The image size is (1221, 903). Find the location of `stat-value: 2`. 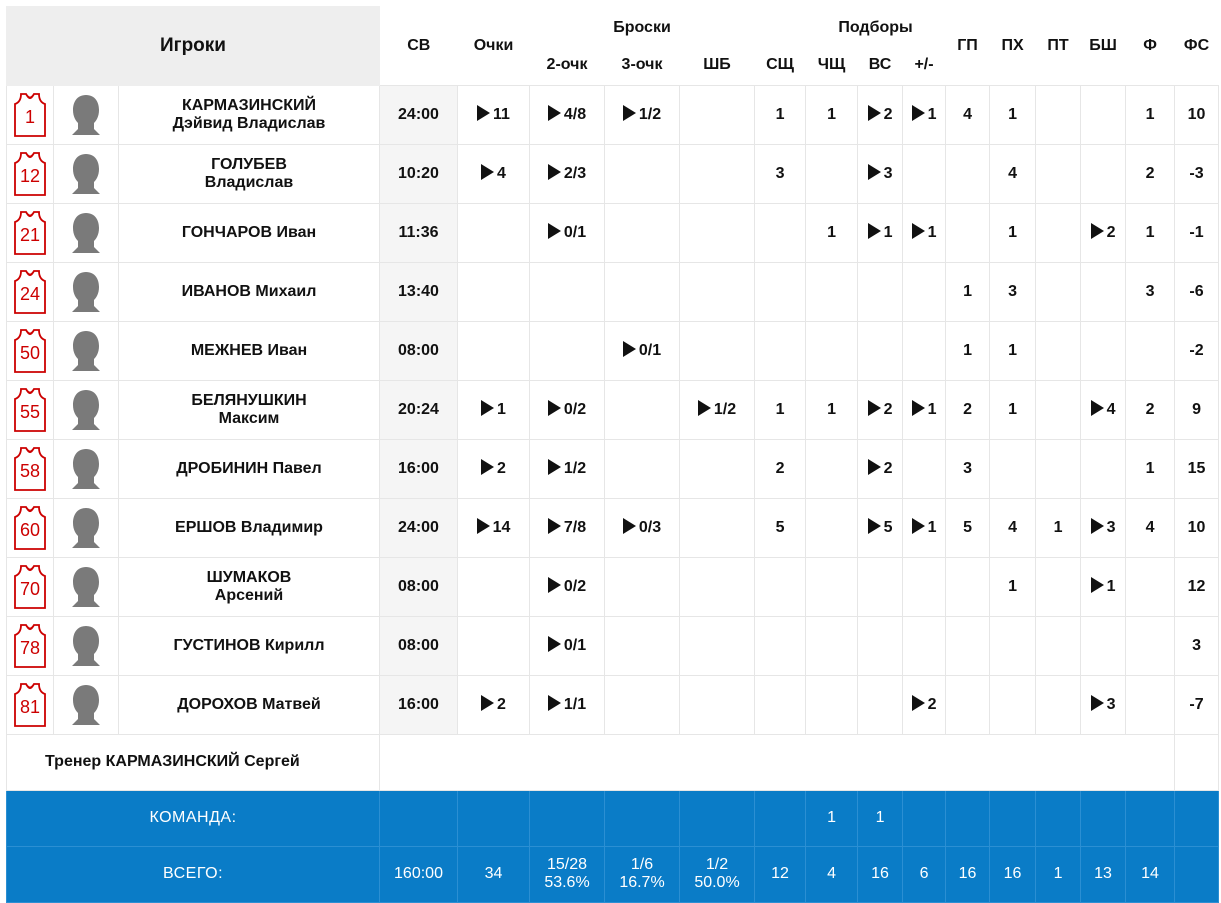

stat-value: 2 is located at coordinates (1111, 232).